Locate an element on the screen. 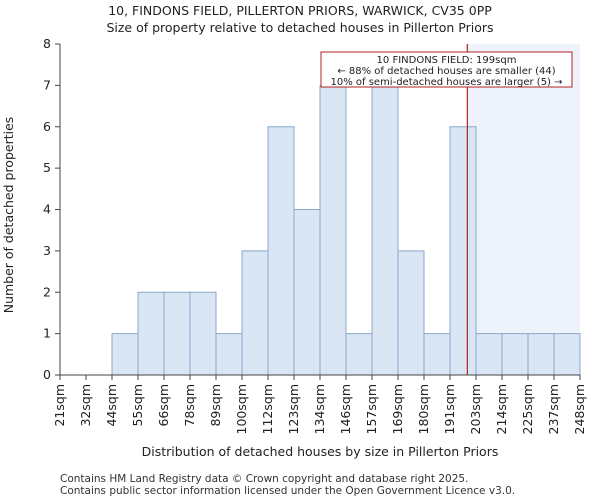 The image size is (600, 500). bar-225sqm is located at coordinates (541, 354).